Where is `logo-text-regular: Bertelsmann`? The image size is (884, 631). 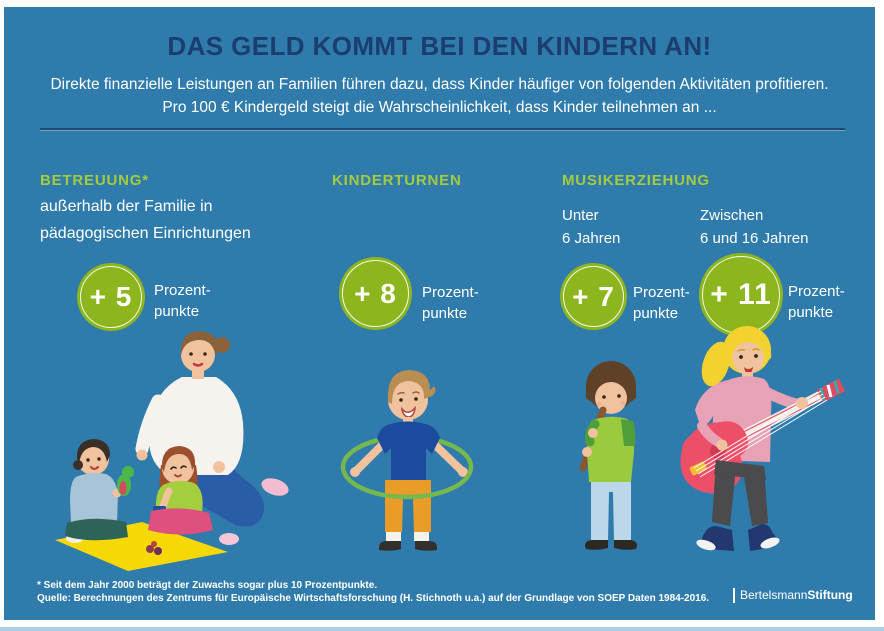 logo-text-regular: Bertelsmann is located at coordinates (774, 595).